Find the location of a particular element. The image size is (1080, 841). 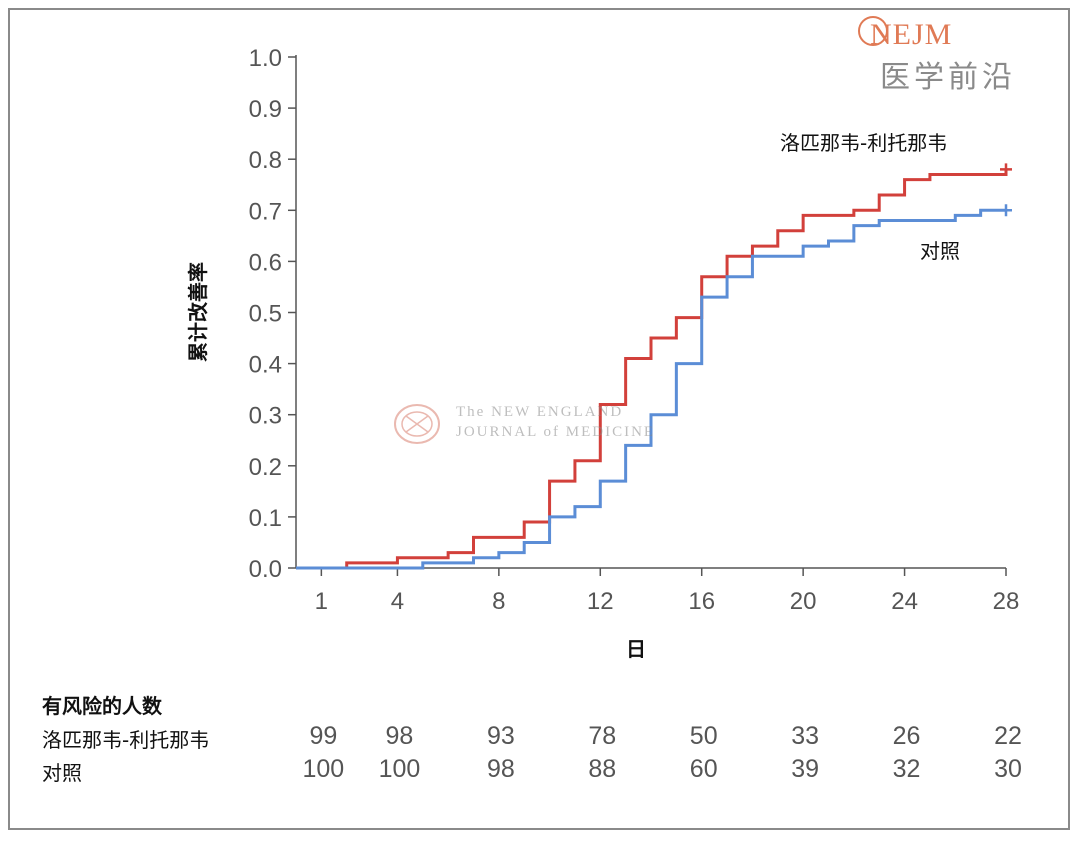

risk-table-cell: 33 is located at coordinates (805, 736).